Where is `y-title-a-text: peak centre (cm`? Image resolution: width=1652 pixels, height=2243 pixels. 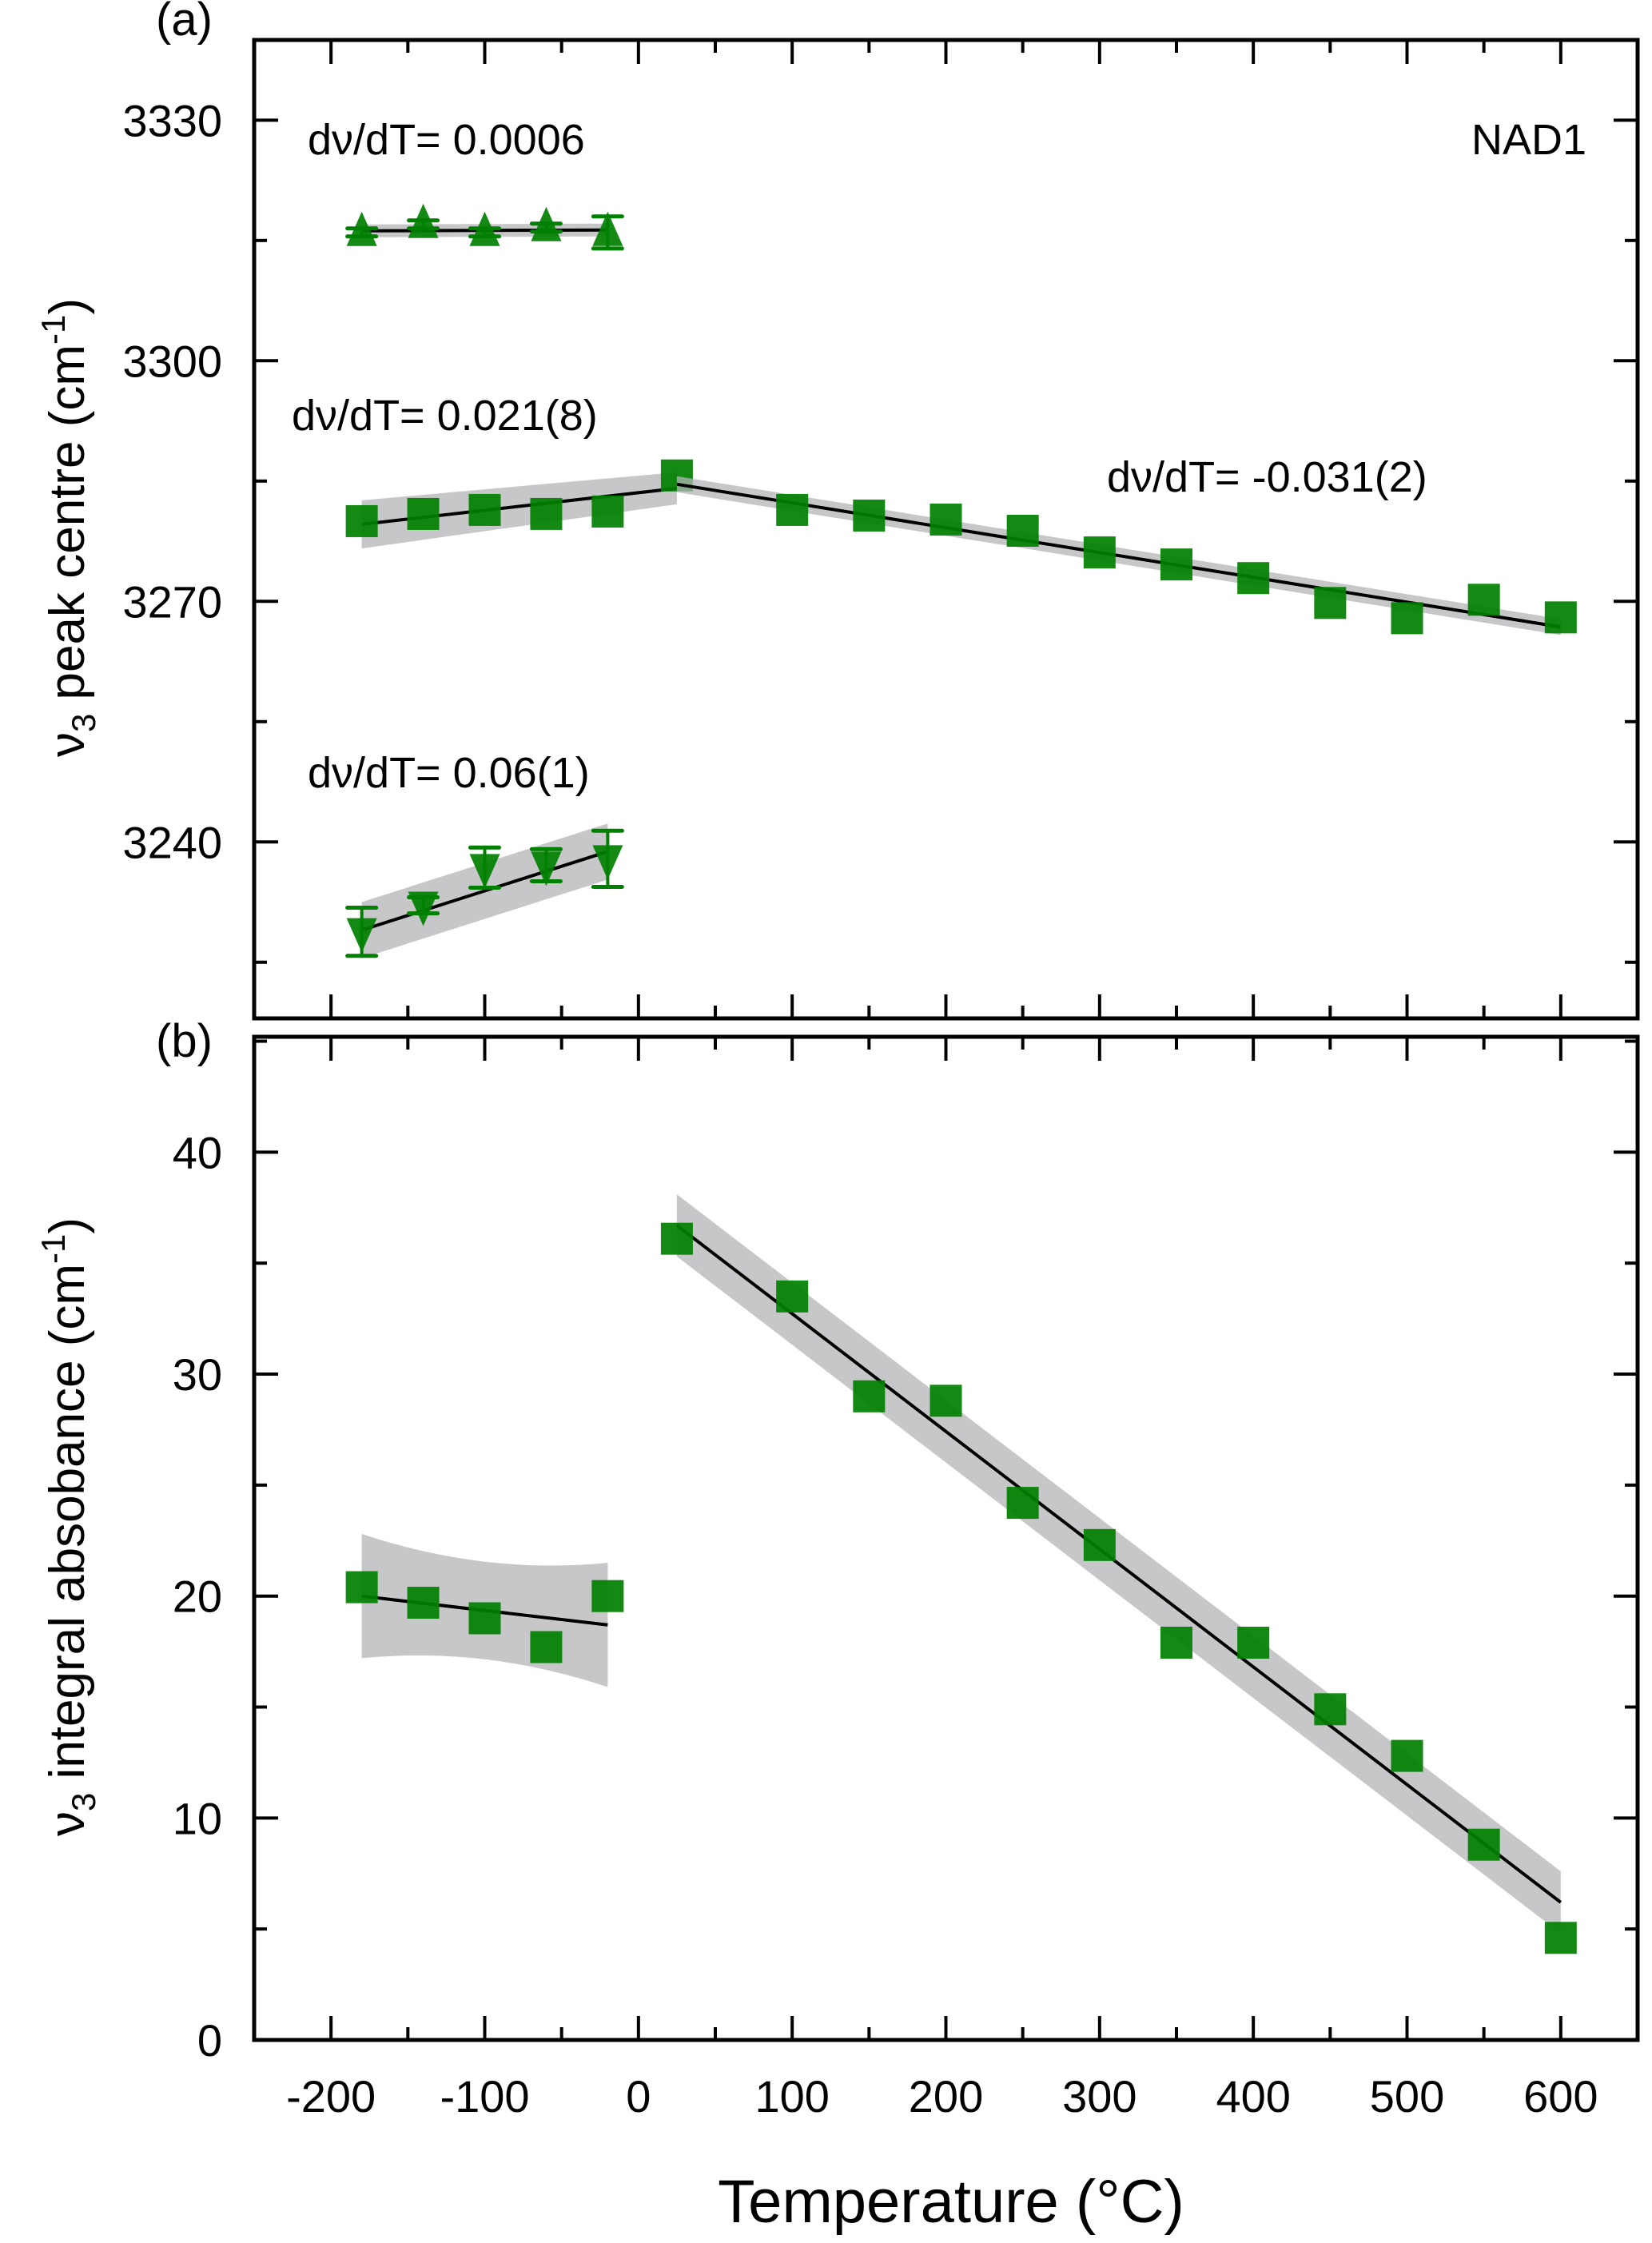 y-title-a-text: peak centre (cm is located at coordinates (67, 529).